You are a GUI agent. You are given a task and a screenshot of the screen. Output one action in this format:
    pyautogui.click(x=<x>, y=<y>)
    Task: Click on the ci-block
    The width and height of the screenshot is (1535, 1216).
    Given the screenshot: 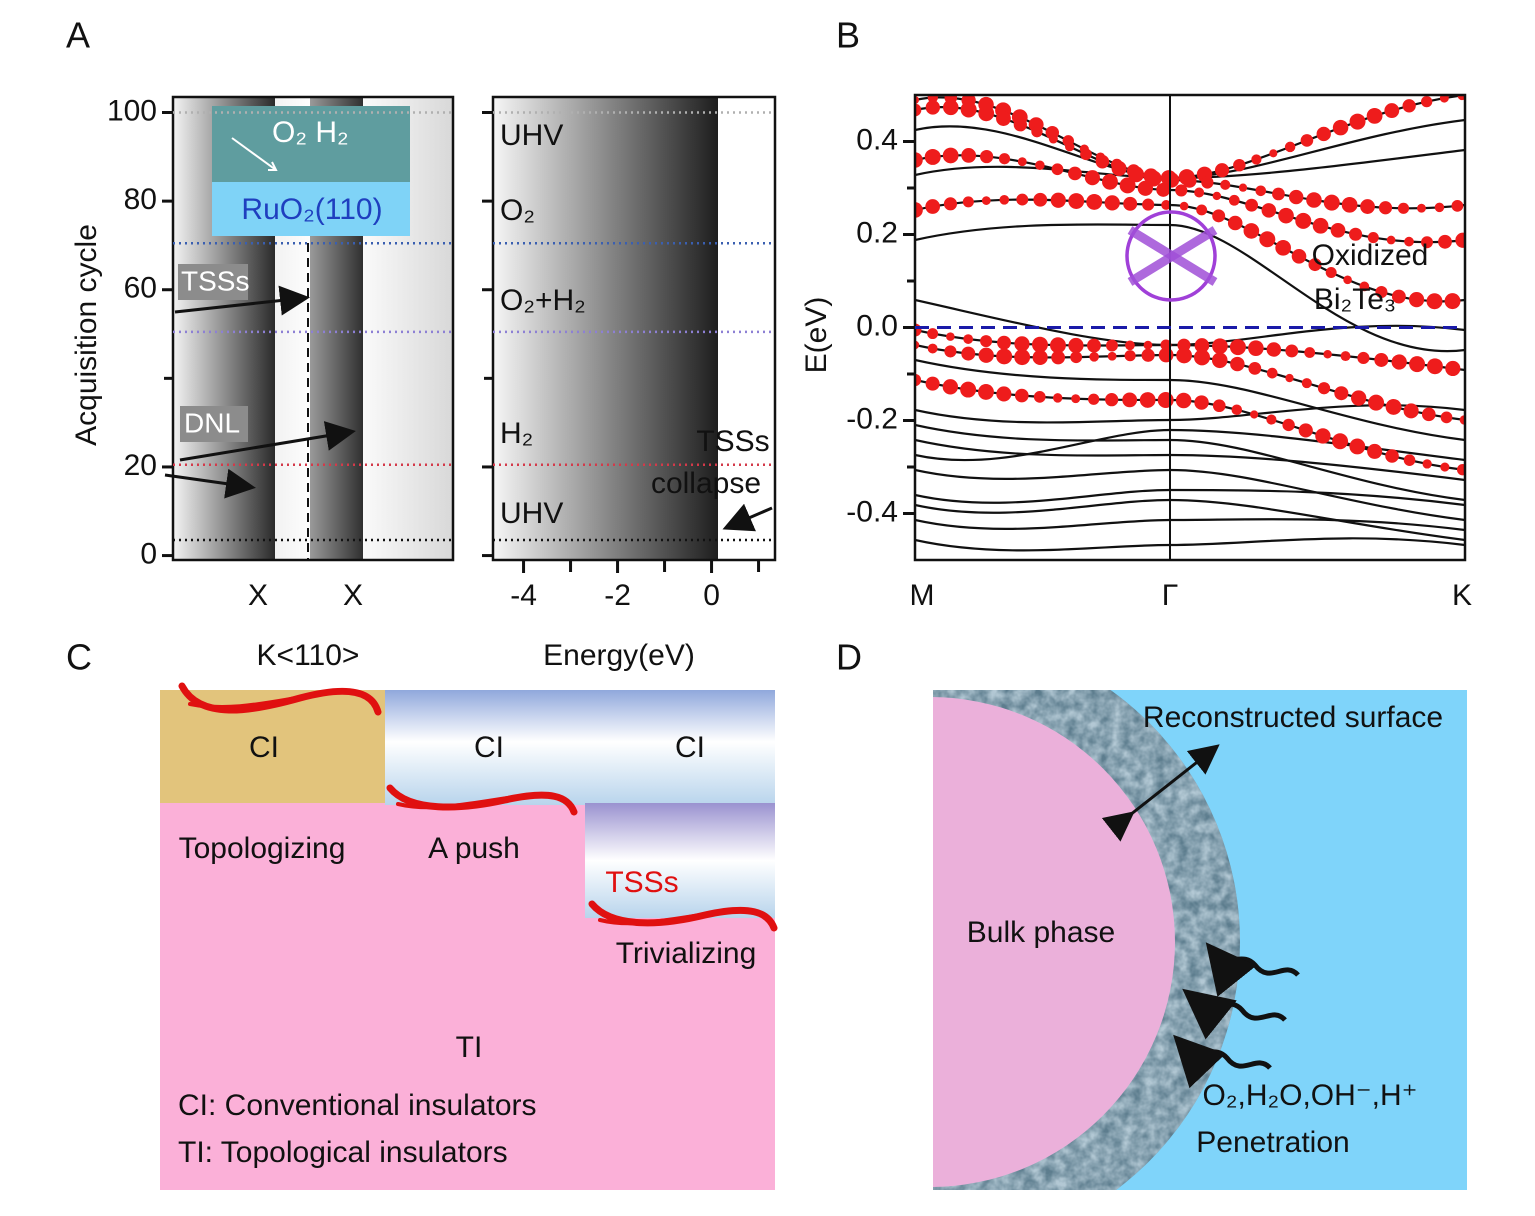 What is the action you would take?
    pyautogui.click(x=272, y=746)
    